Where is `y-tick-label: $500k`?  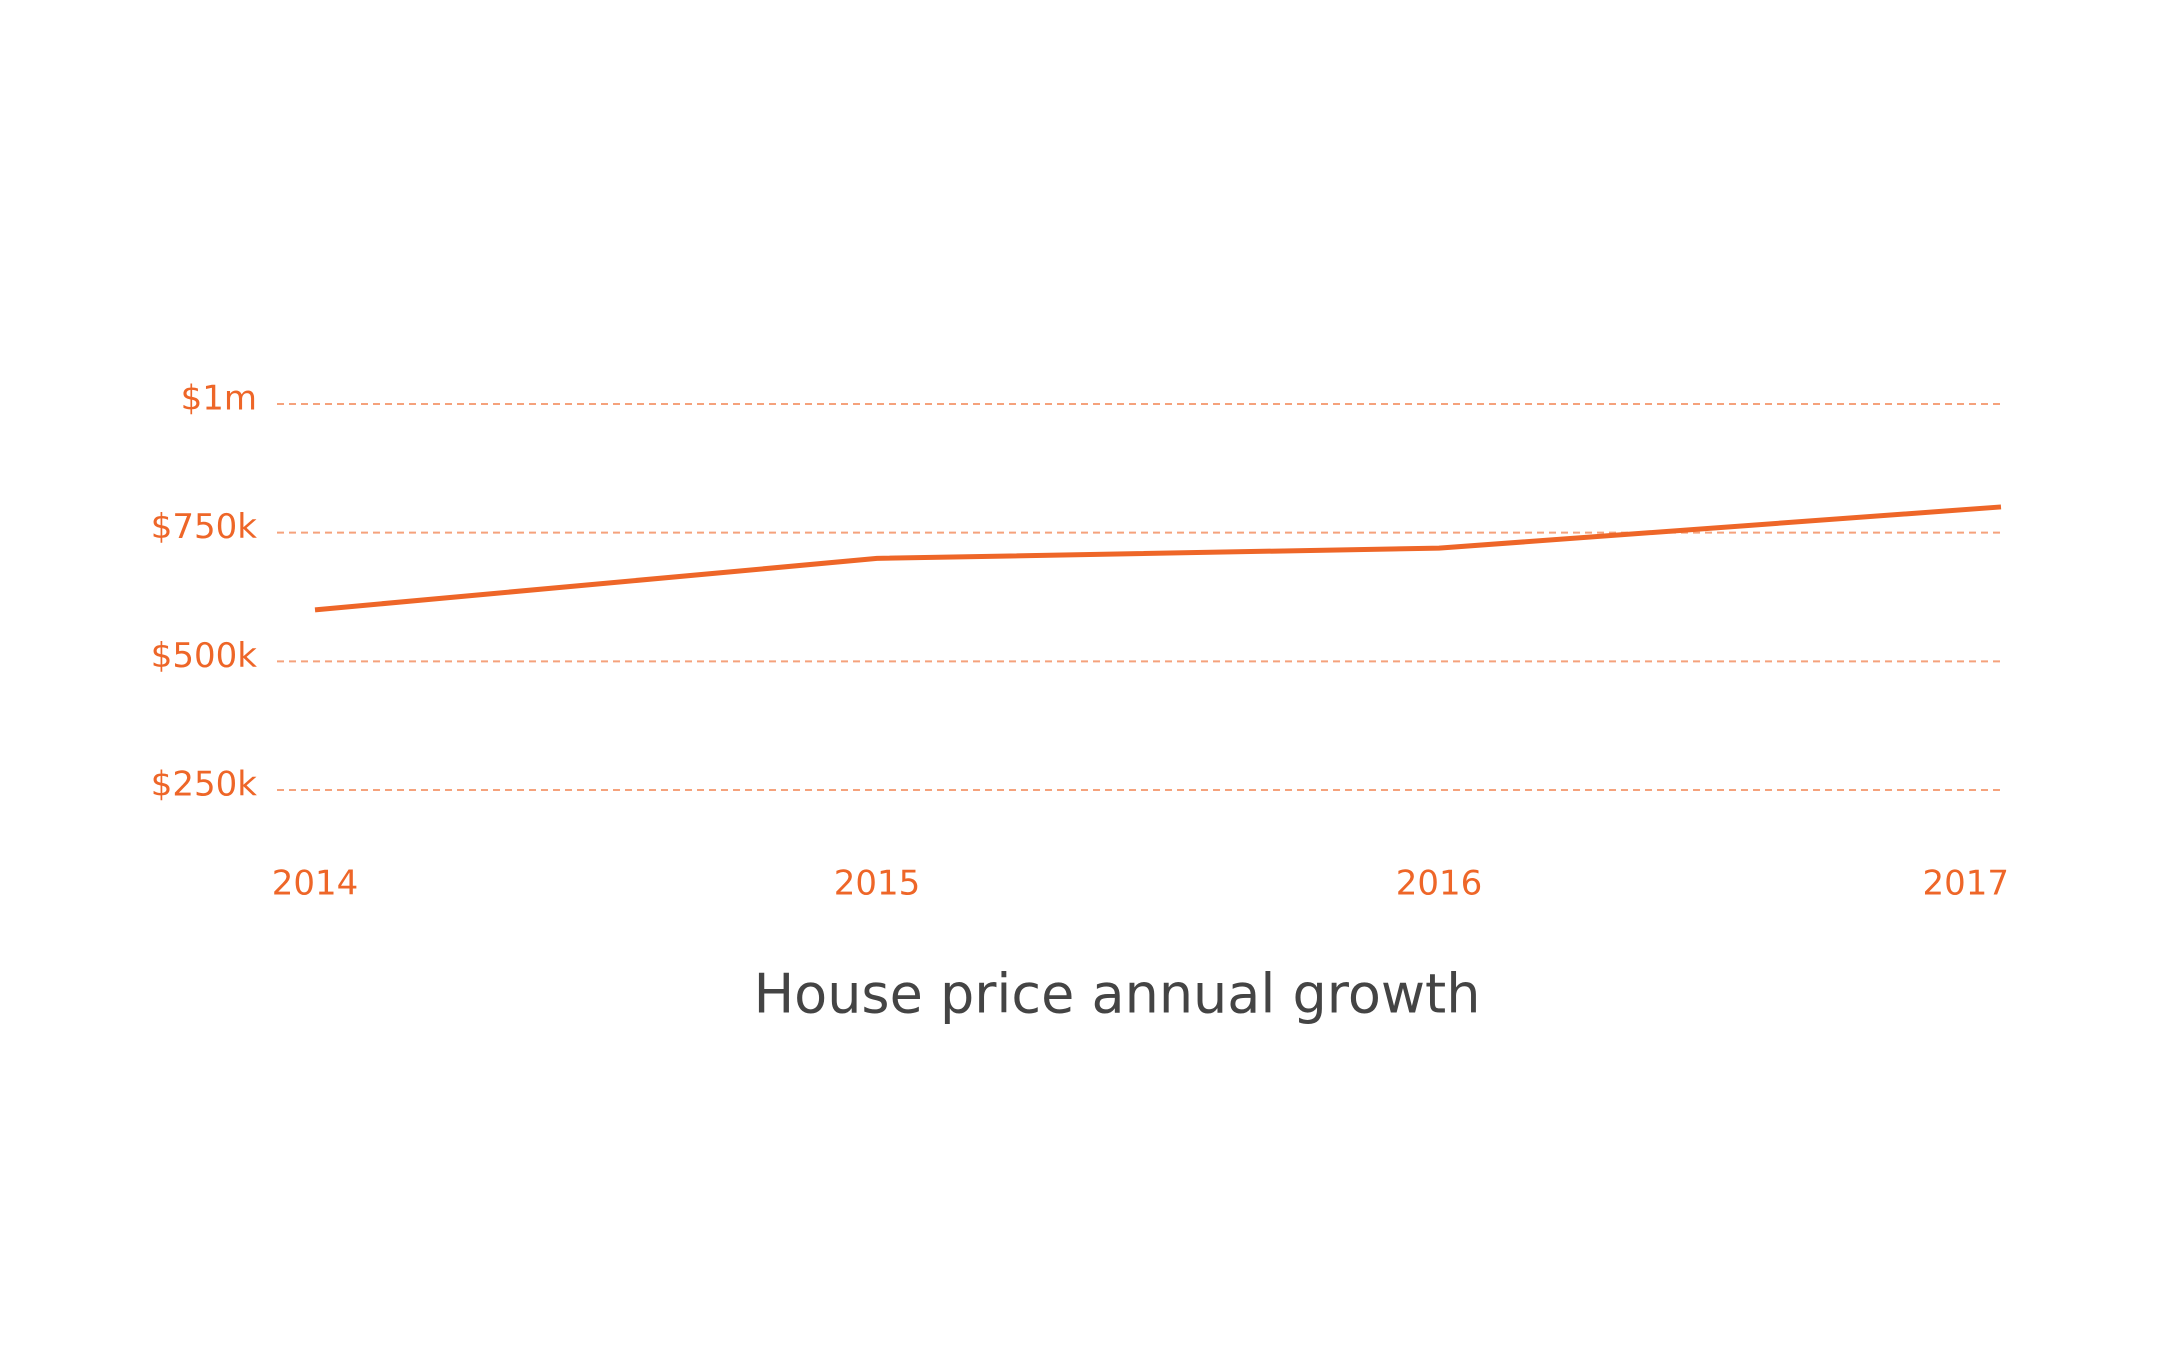 y-tick-label: $500k is located at coordinates (204, 656).